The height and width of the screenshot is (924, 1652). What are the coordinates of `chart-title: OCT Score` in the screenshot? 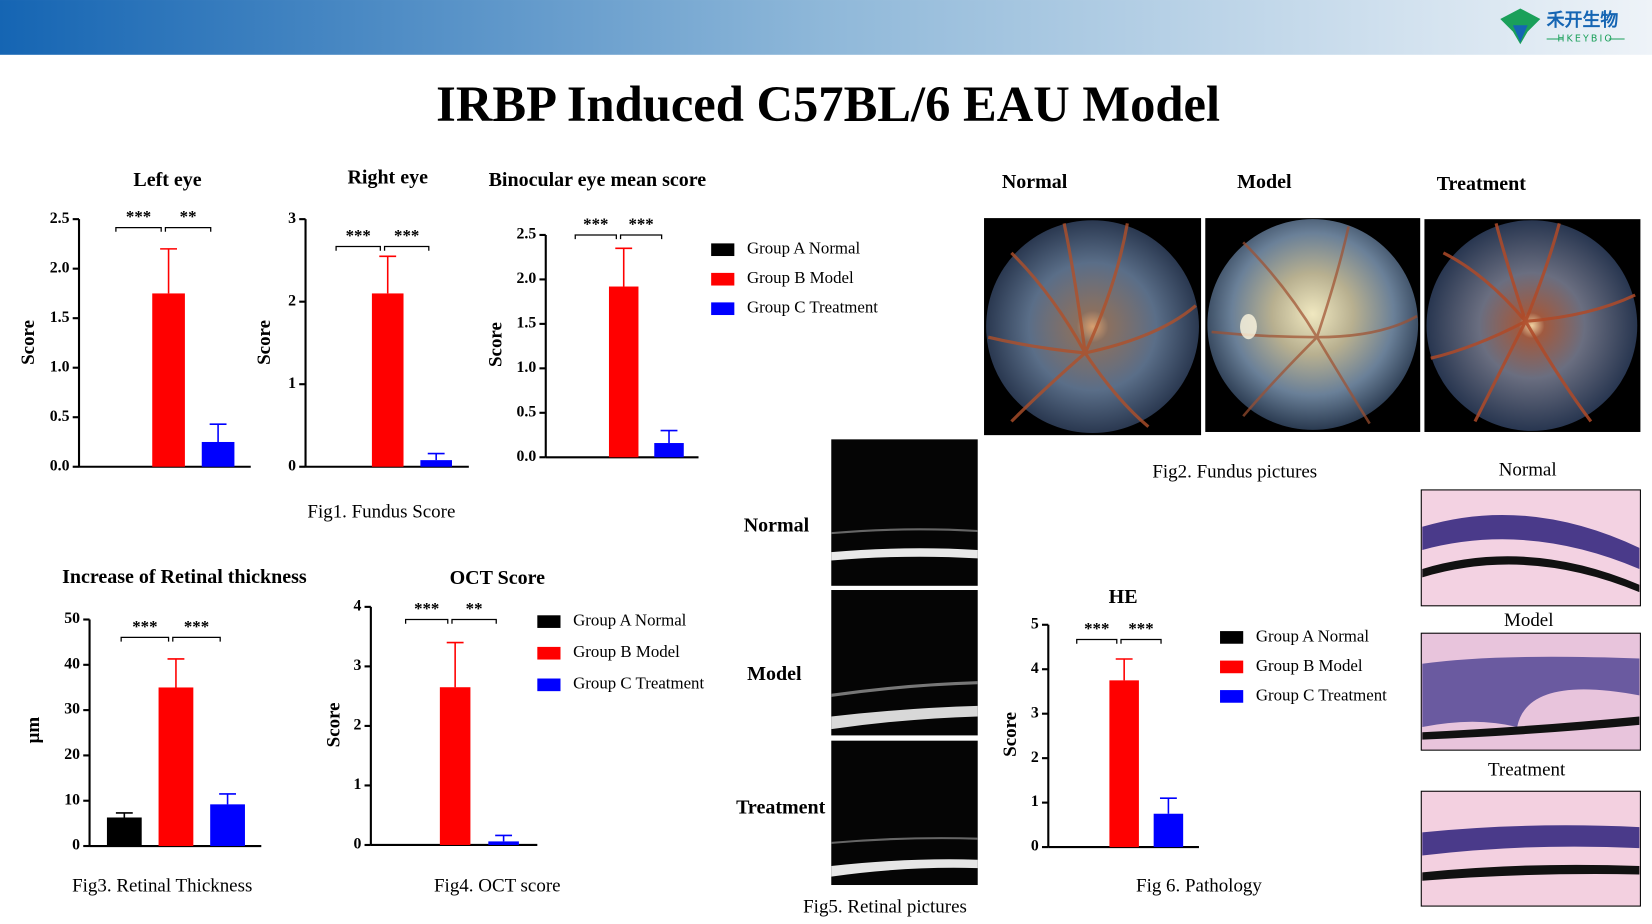 It's located at (497, 578).